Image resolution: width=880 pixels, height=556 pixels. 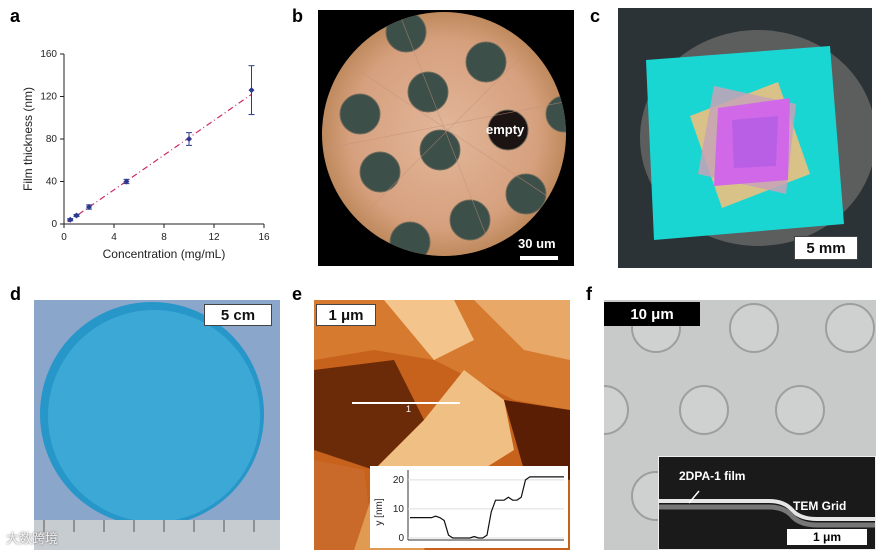 I want to click on panel-label-c: c, so click(x=595, y=16).